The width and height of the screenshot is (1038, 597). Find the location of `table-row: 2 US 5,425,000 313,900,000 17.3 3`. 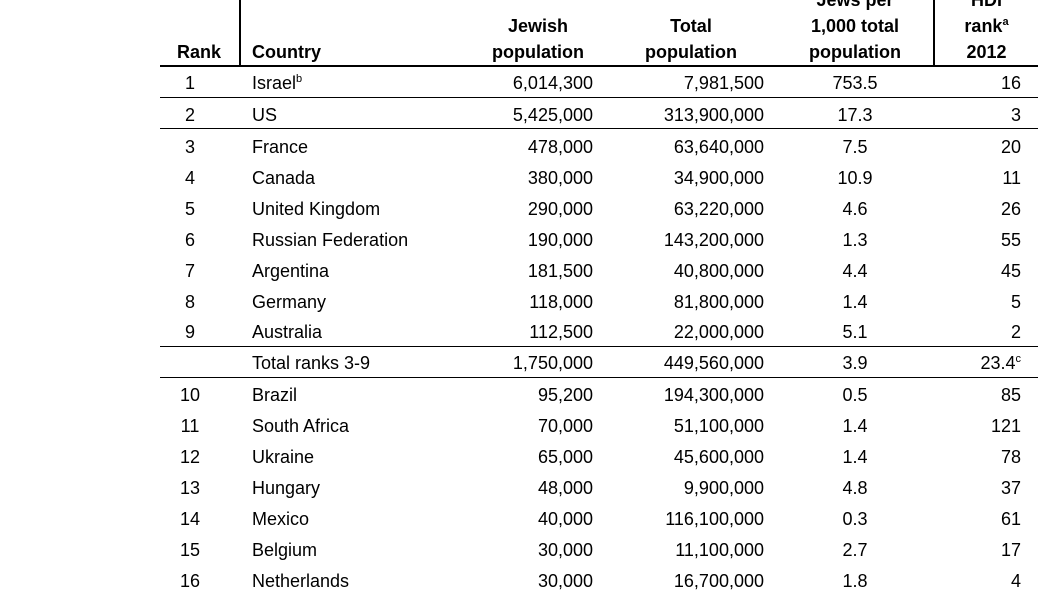

table-row: 2 US 5,425,000 313,900,000 17.3 3 is located at coordinates (519, 115).